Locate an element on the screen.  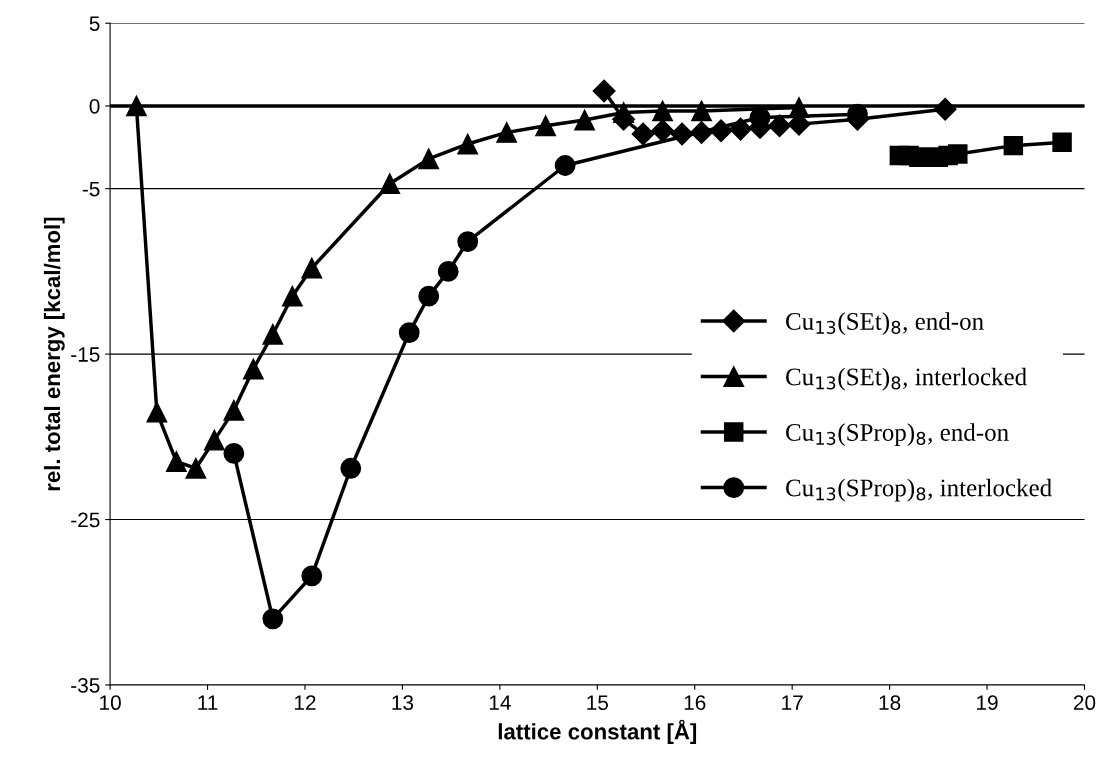
y-tick-label: 0 is located at coordinates (94, 106).